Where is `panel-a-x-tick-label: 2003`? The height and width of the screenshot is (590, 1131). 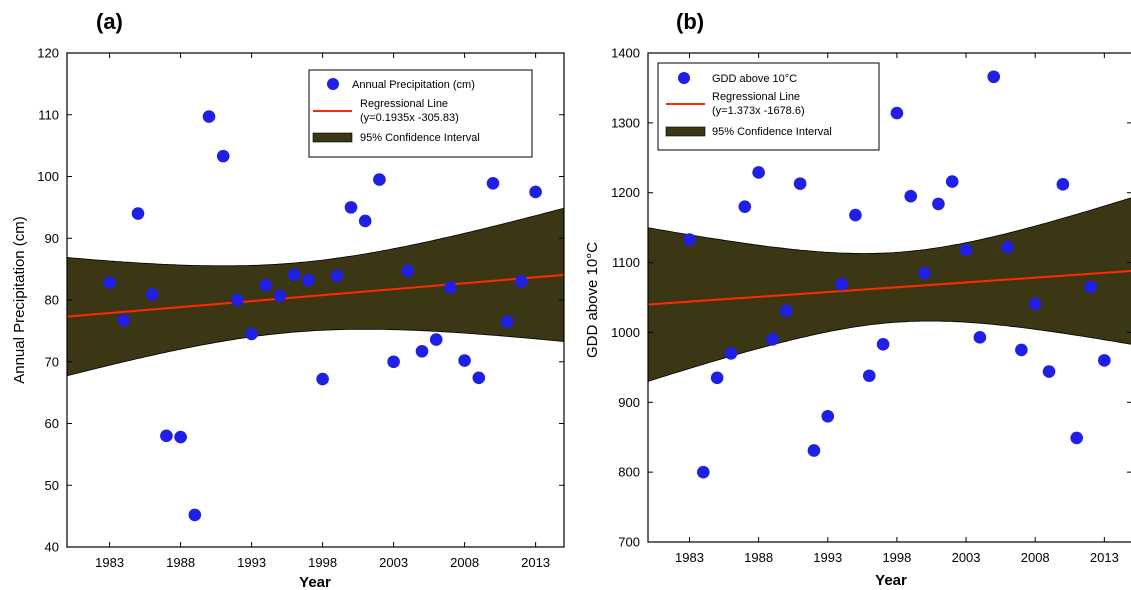 panel-a-x-tick-label: 2003 is located at coordinates (393, 562).